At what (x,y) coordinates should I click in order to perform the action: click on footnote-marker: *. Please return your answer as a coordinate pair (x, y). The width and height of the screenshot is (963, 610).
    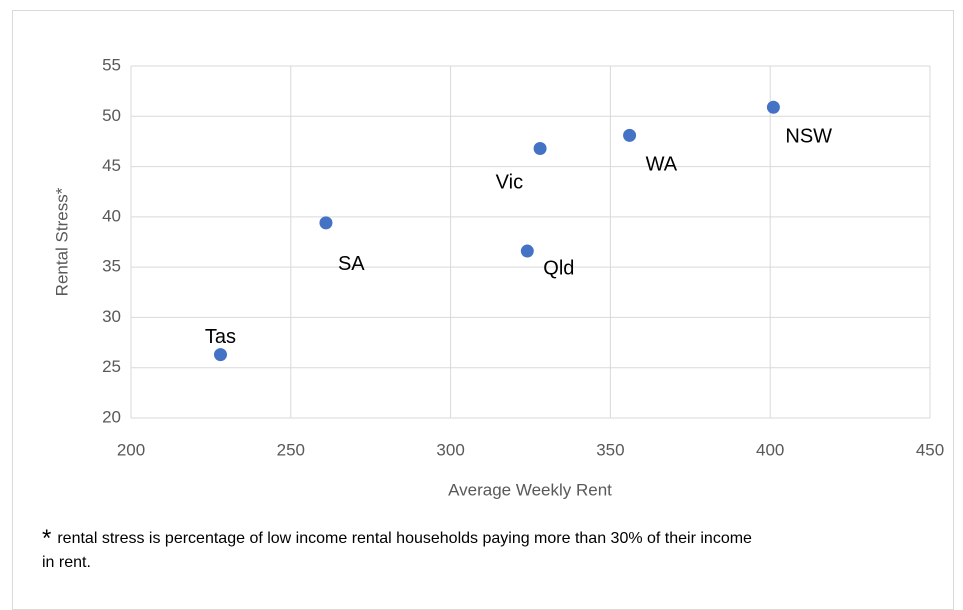
    Looking at the image, I should click on (47, 538).